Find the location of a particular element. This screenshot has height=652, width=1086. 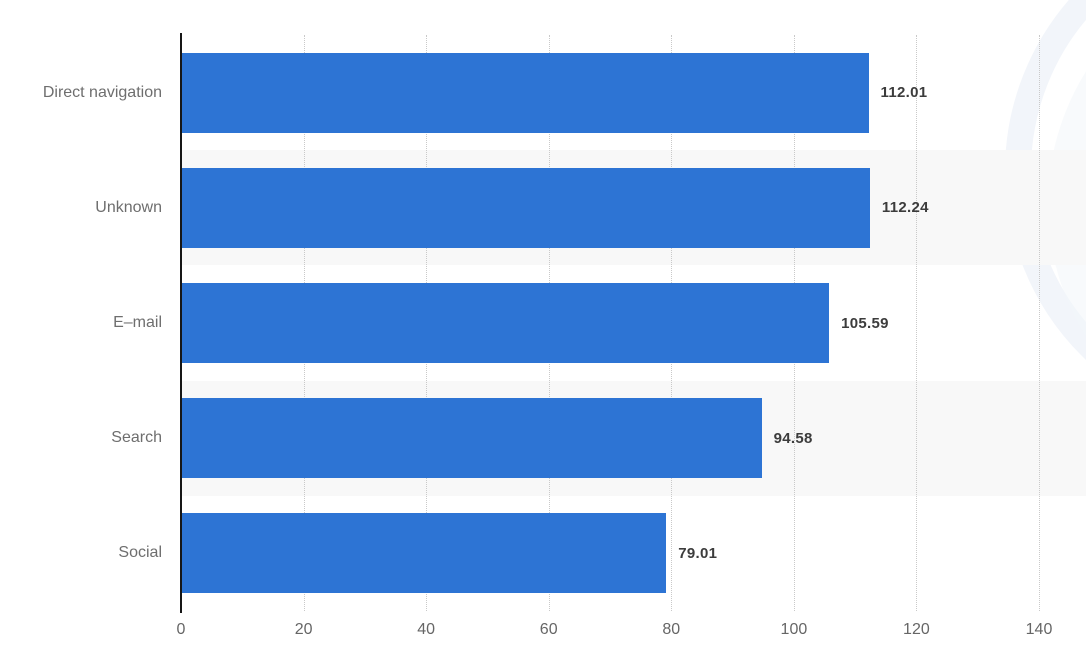

x-tick-label: 0 is located at coordinates (181, 629).